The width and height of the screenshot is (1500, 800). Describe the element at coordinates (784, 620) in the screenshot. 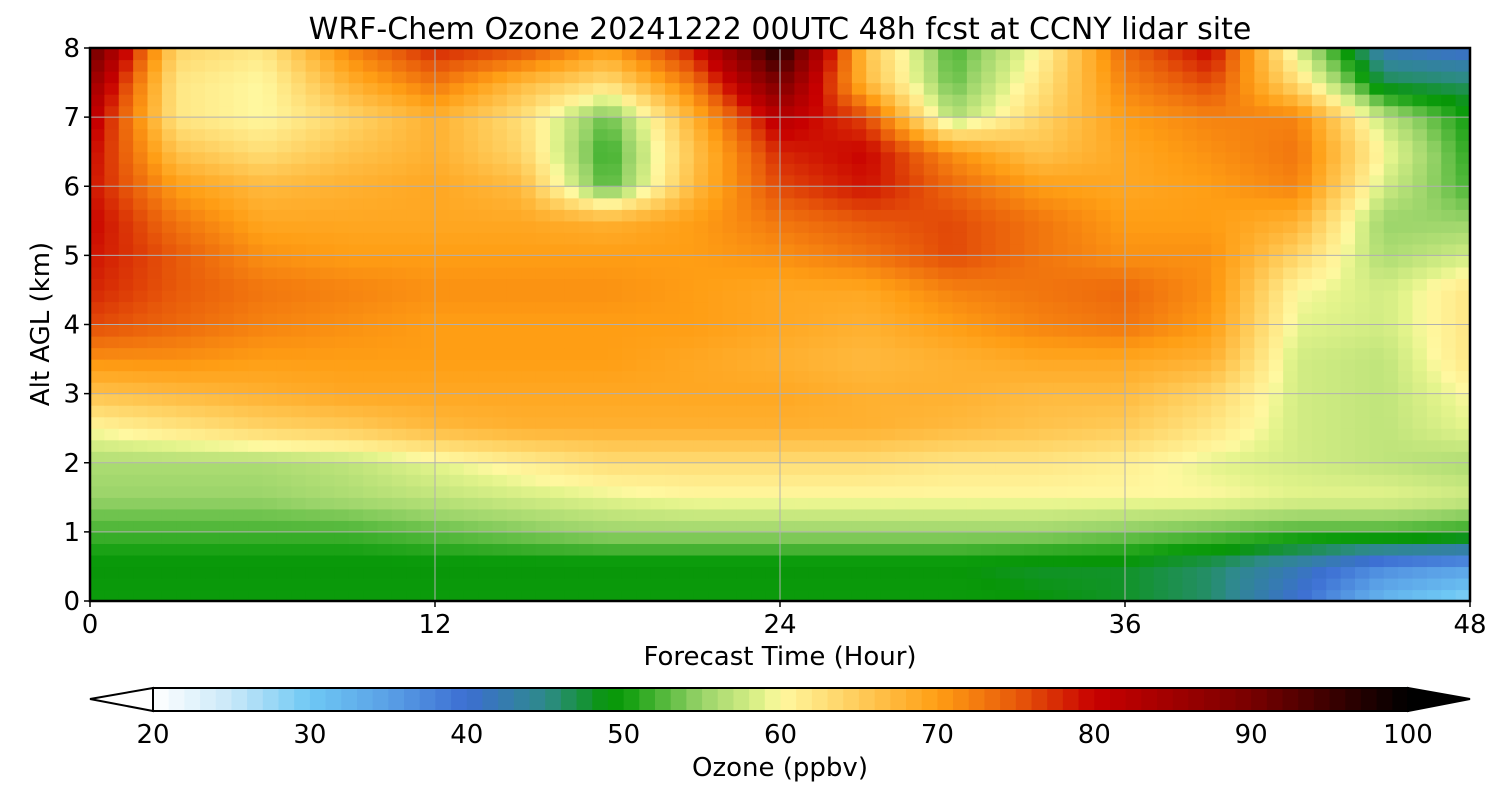

I see `x-axis-ticks: 0 12 24 36 48` at that location.